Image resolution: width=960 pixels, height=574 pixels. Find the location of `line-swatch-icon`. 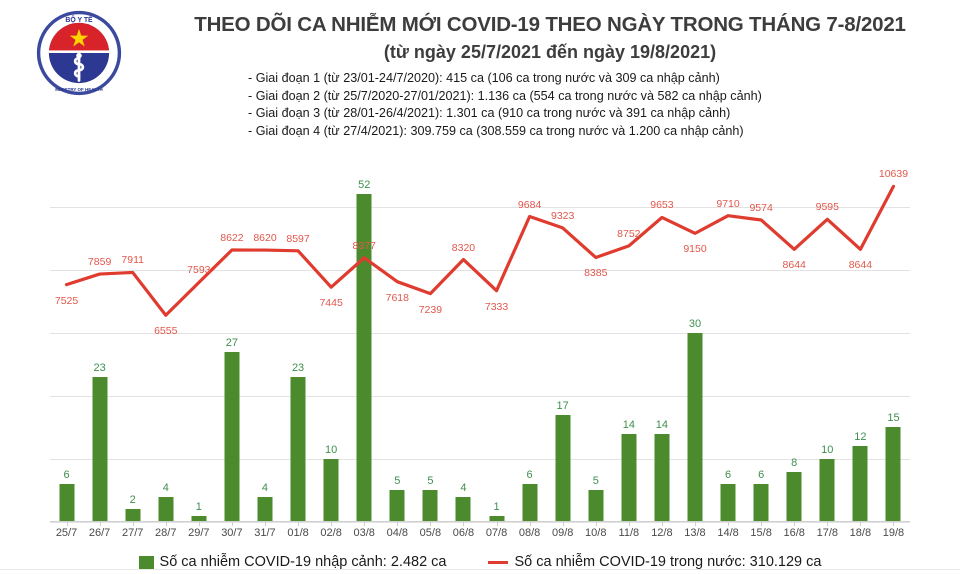

line-swatch-icon is located at coordinates (498, 562).